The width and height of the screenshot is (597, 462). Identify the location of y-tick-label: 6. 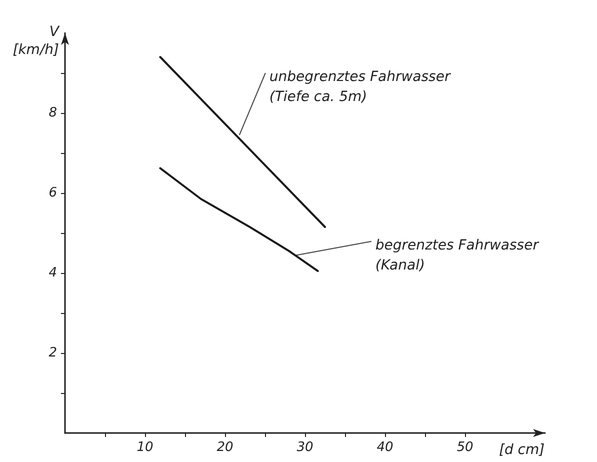
(52, 193).